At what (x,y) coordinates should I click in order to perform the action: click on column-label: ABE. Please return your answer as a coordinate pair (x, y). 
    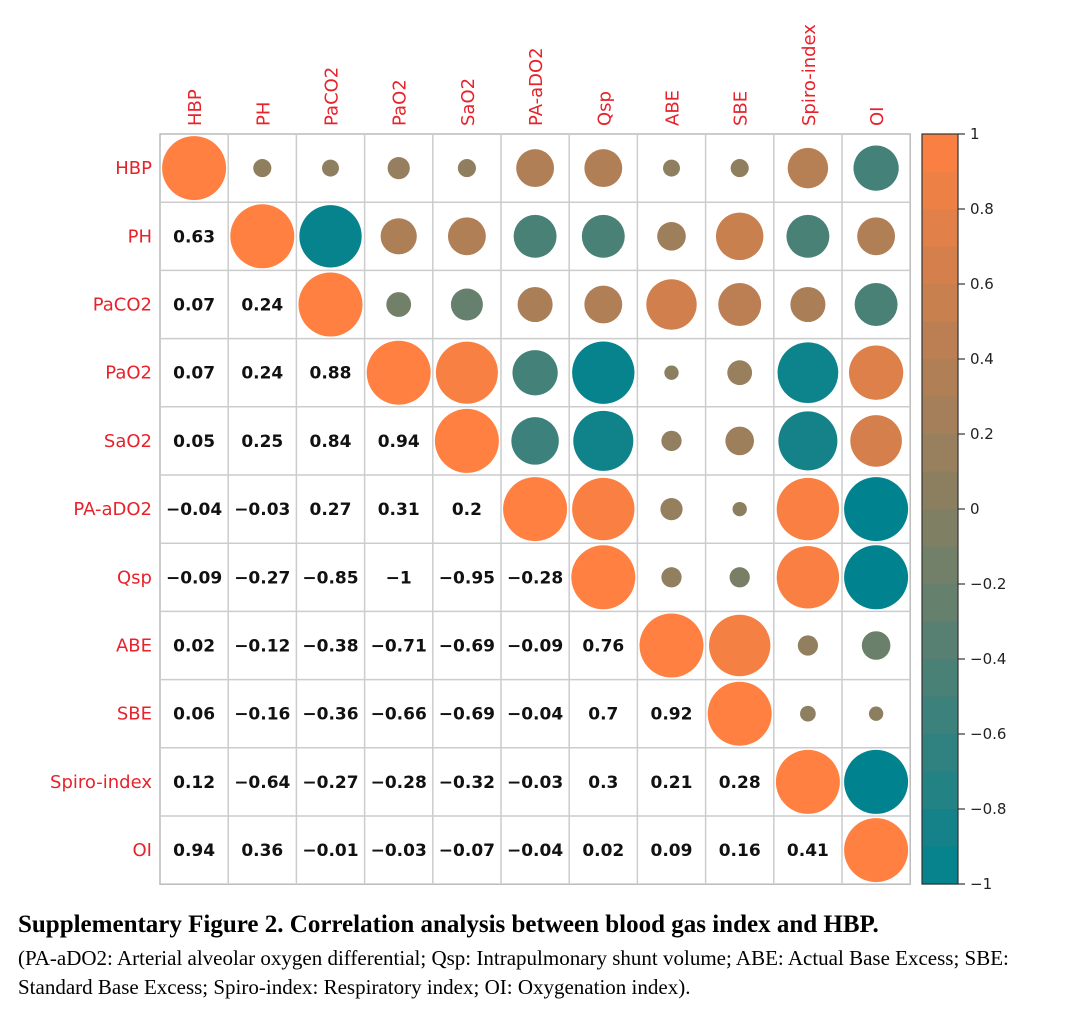
    Looking at the image, I should click on (673, 108).